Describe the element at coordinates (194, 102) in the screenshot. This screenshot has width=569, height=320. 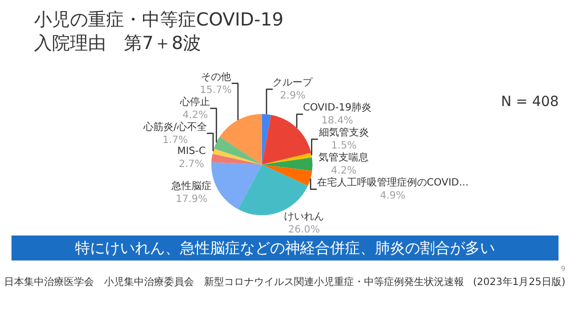
I see `slice-label: 心停止` at that location.